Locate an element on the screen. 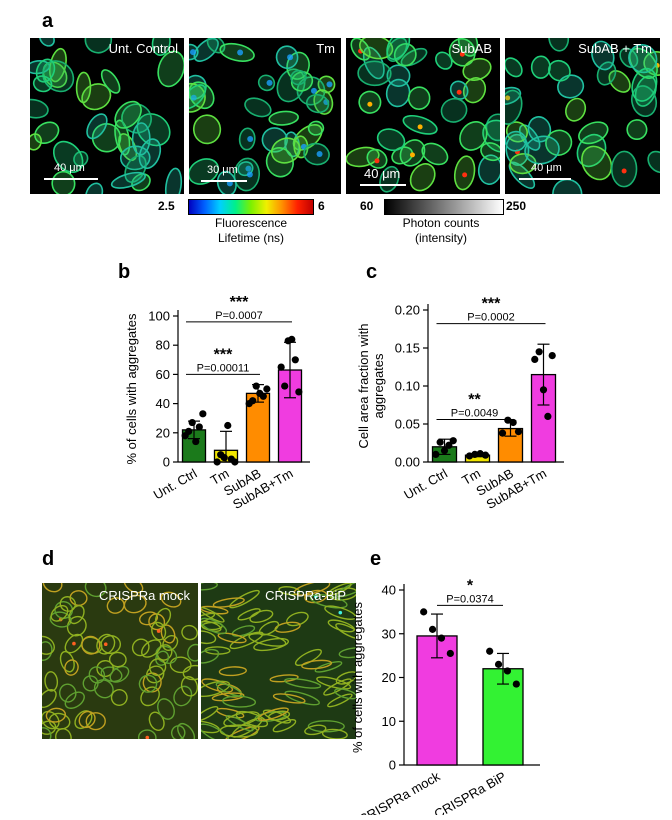 Image resolution: width=672 pixels, height=820 pixels. y-tick-label: 40 is located at coordinates (163, 403).